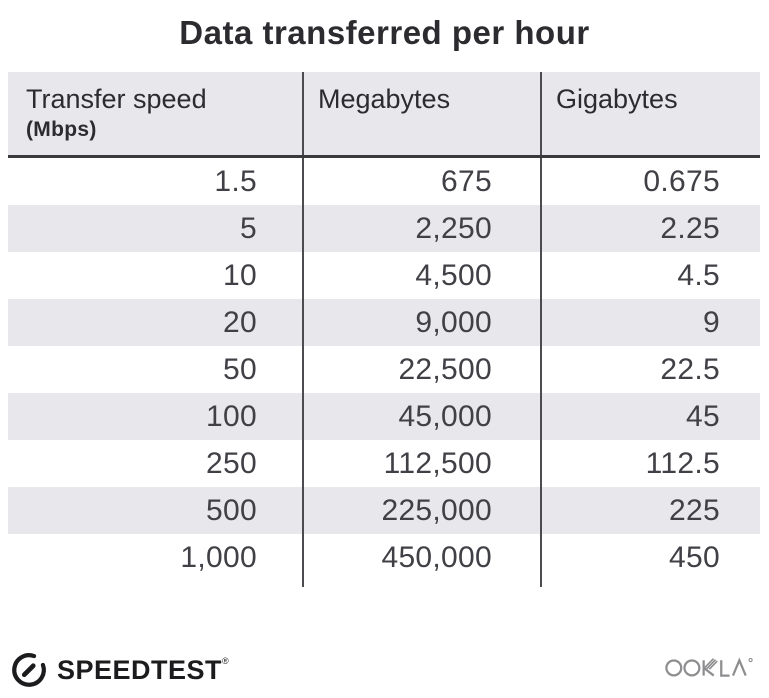  I want to click on table-row: 20 9,000 9, so click(384, 322).